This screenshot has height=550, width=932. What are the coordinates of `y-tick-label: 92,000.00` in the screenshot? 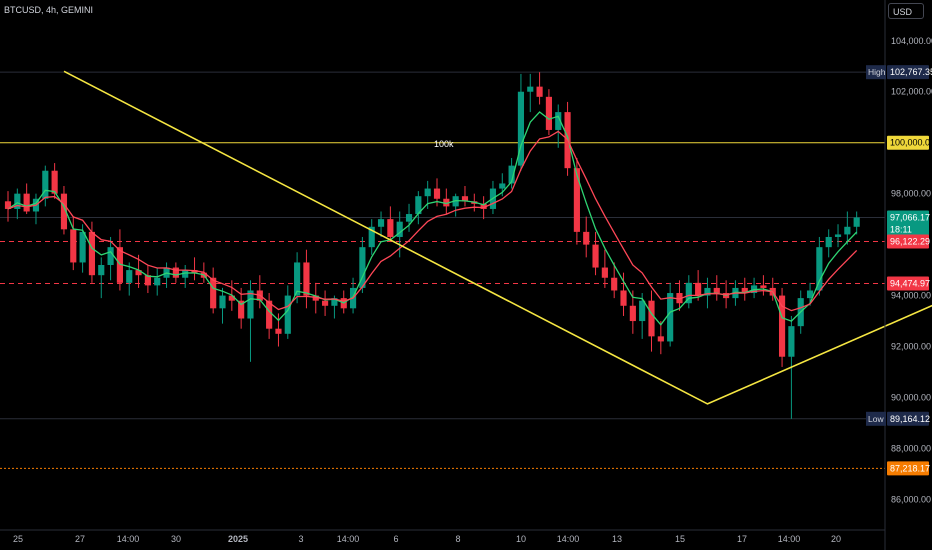 It's located at (911, 347).